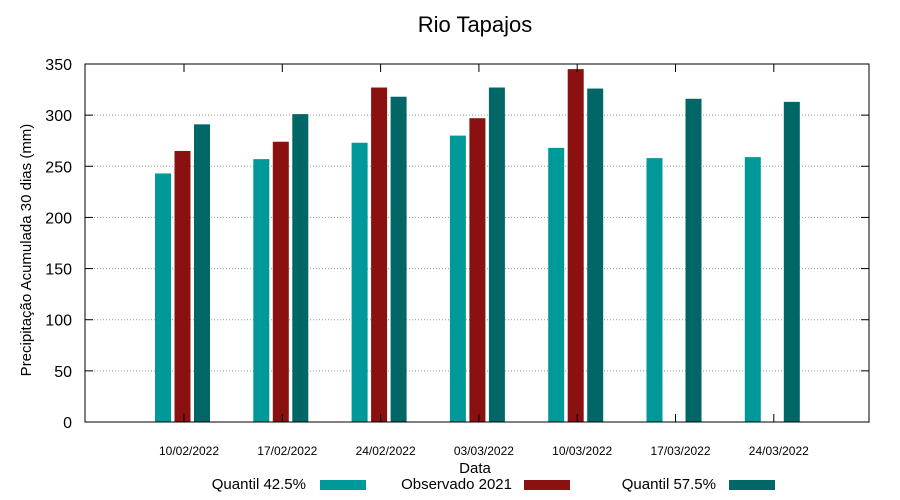  Describe the element at coordinates (680, 451) in the screenshot. I see `x-tick-label: 17/03/2022` at that location.